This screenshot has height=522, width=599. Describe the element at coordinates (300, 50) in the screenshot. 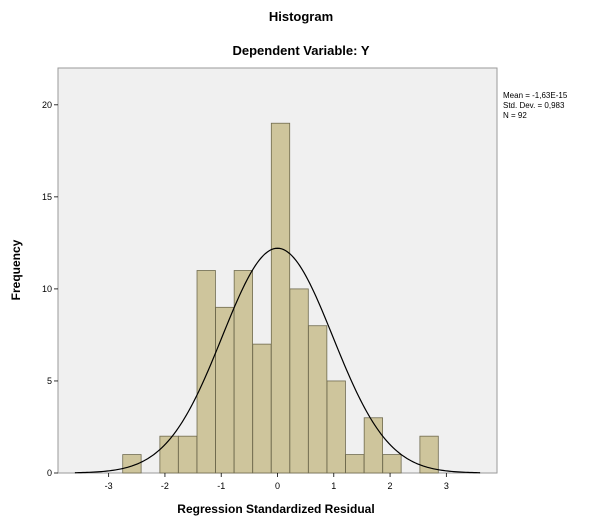

I see `chart-subtitle: Dependent Variable: Y` at that location.